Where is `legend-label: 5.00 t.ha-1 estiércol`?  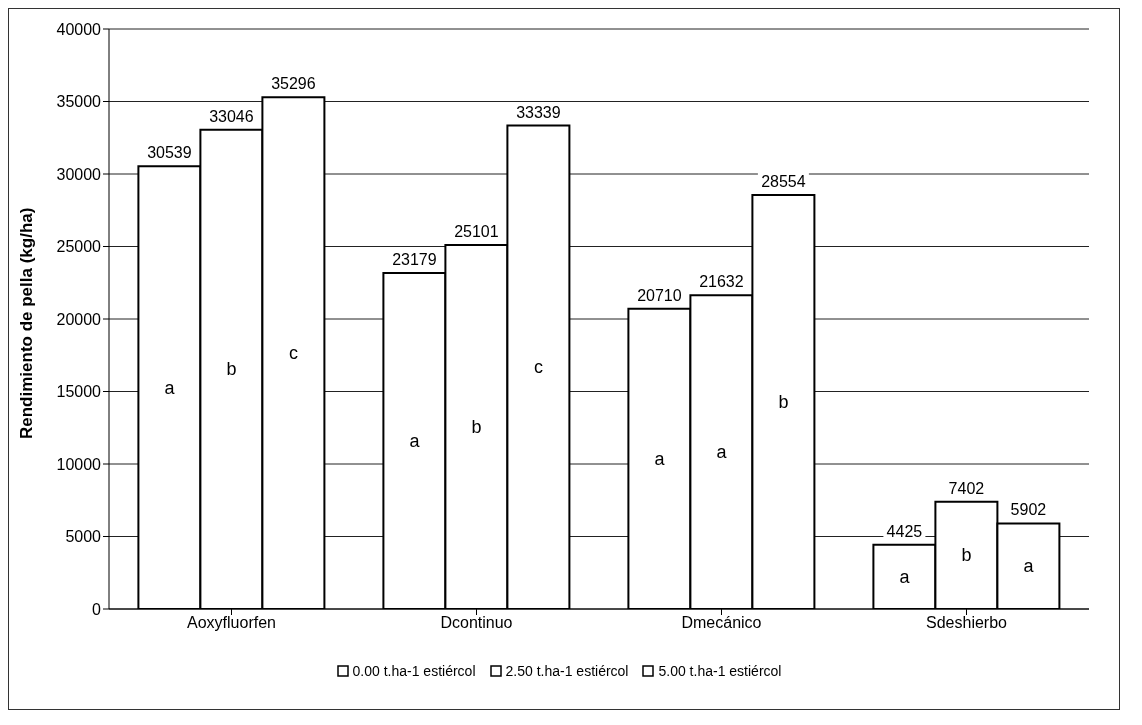 legend-label: 5.00 t.ha-1 estiércol is located at coordinates (719, 671).